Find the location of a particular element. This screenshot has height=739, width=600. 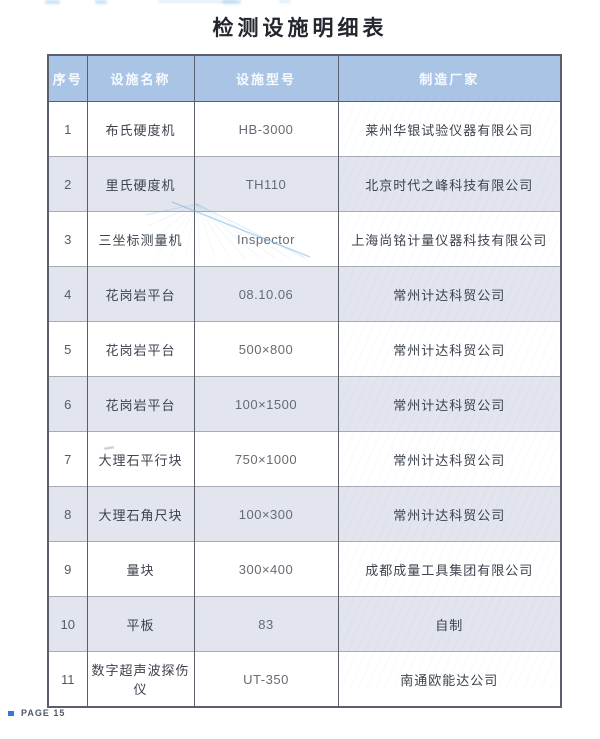

cell-manufacturer: 南通欧能达公司 is located at coordinates (449, 679).